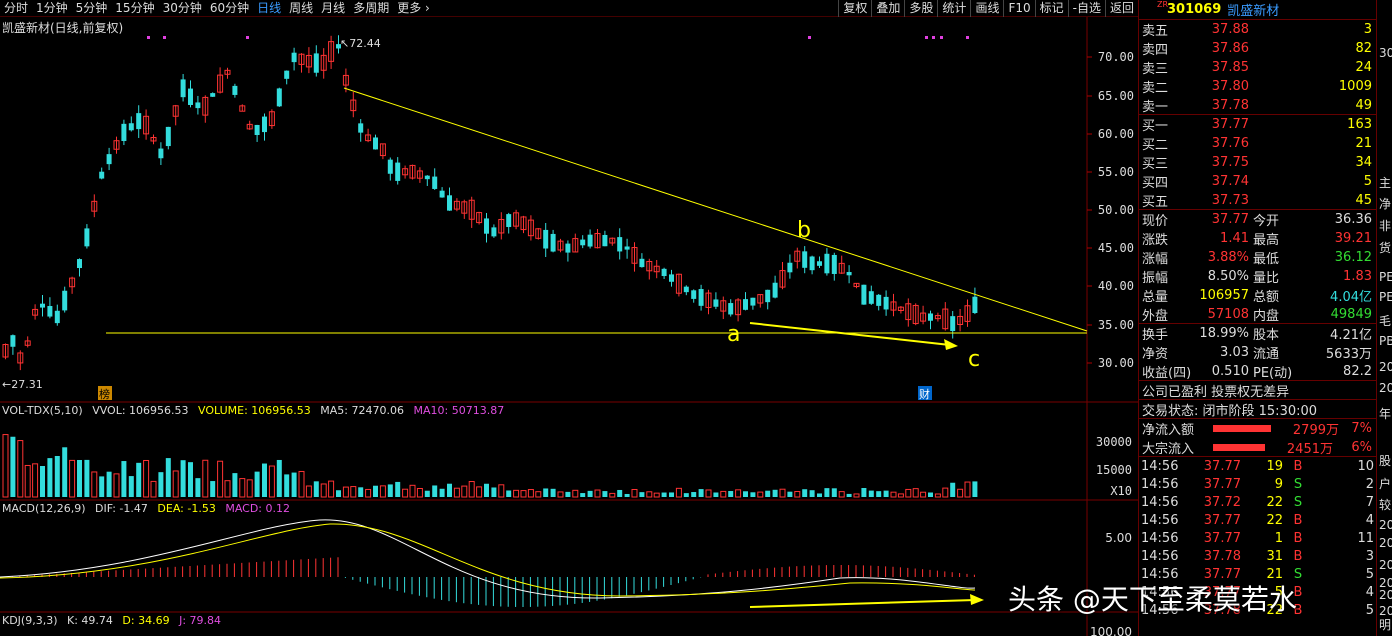 This screenshot has width=1392, height=636. Describe the element at coordinates (1384, 318) in the screenshot. I see `right-edge-labels: 30 主净非货 PE PE 毛 PB 20 20 年股户较 20 20 20 20 20 20 明` at that location.